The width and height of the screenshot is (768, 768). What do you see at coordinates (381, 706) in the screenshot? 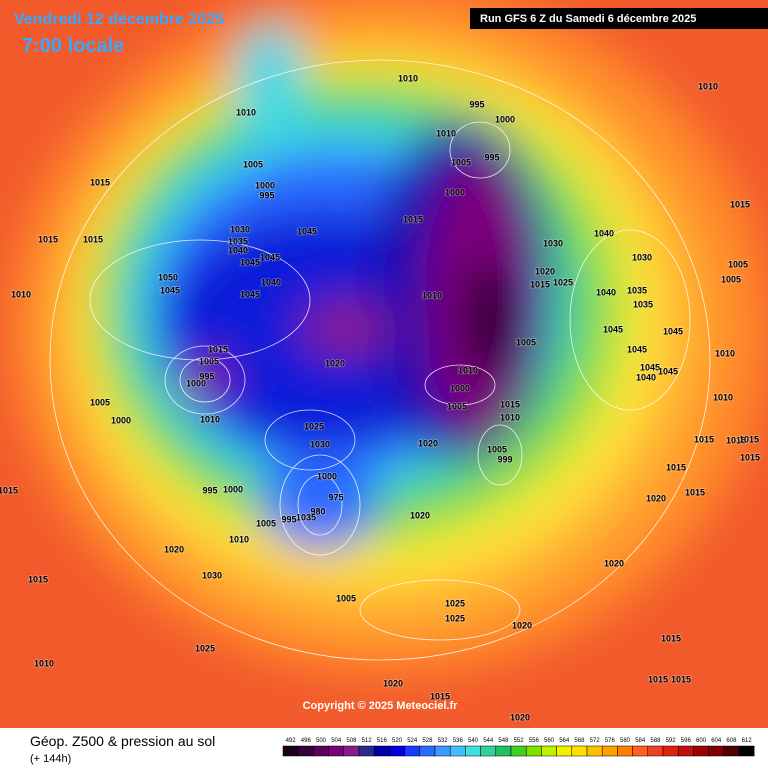
I see `copyright: Copyright © 2025 Meteociel.fr` at bounding box center [381, 706].